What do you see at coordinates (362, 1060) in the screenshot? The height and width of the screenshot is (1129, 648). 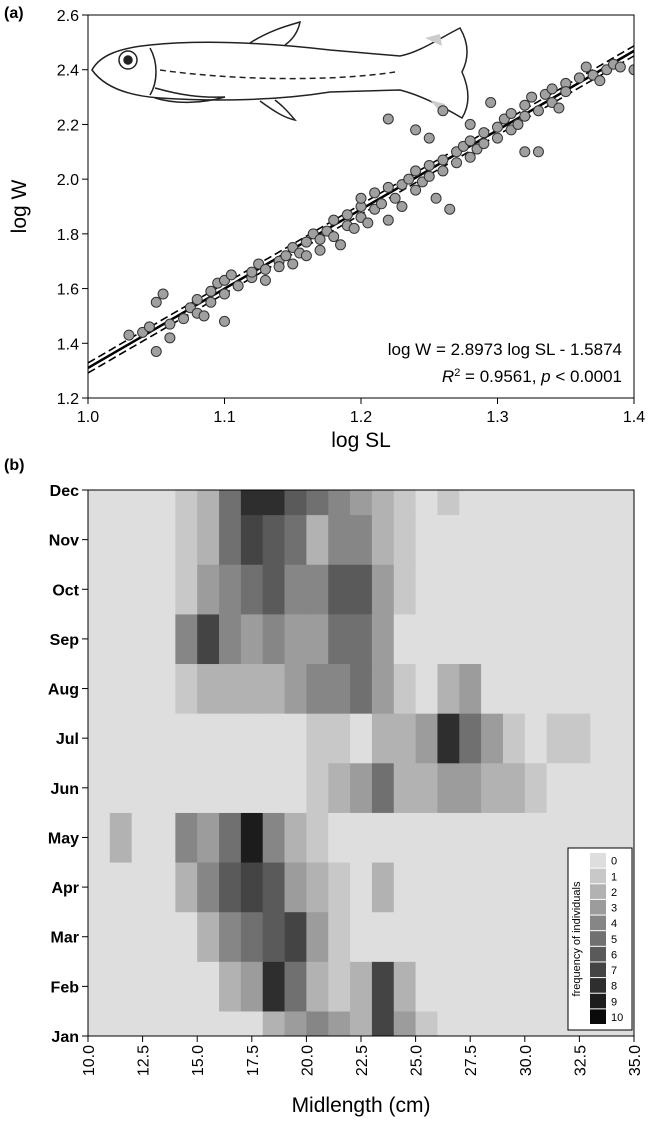 I see `x-tick-label: 22.5` at bounding box center [362, 1060].